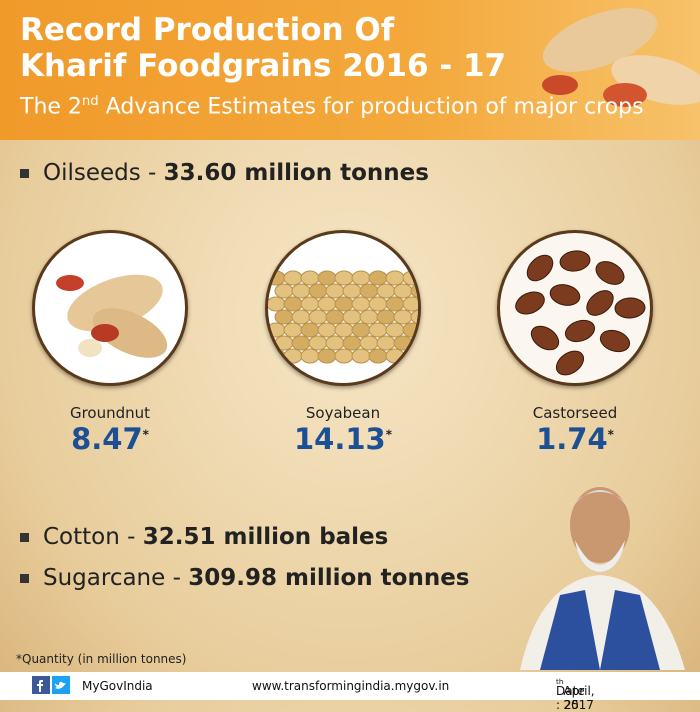 The image size is (700, 712). I want to click on value: 1.74, so click(572, 439).